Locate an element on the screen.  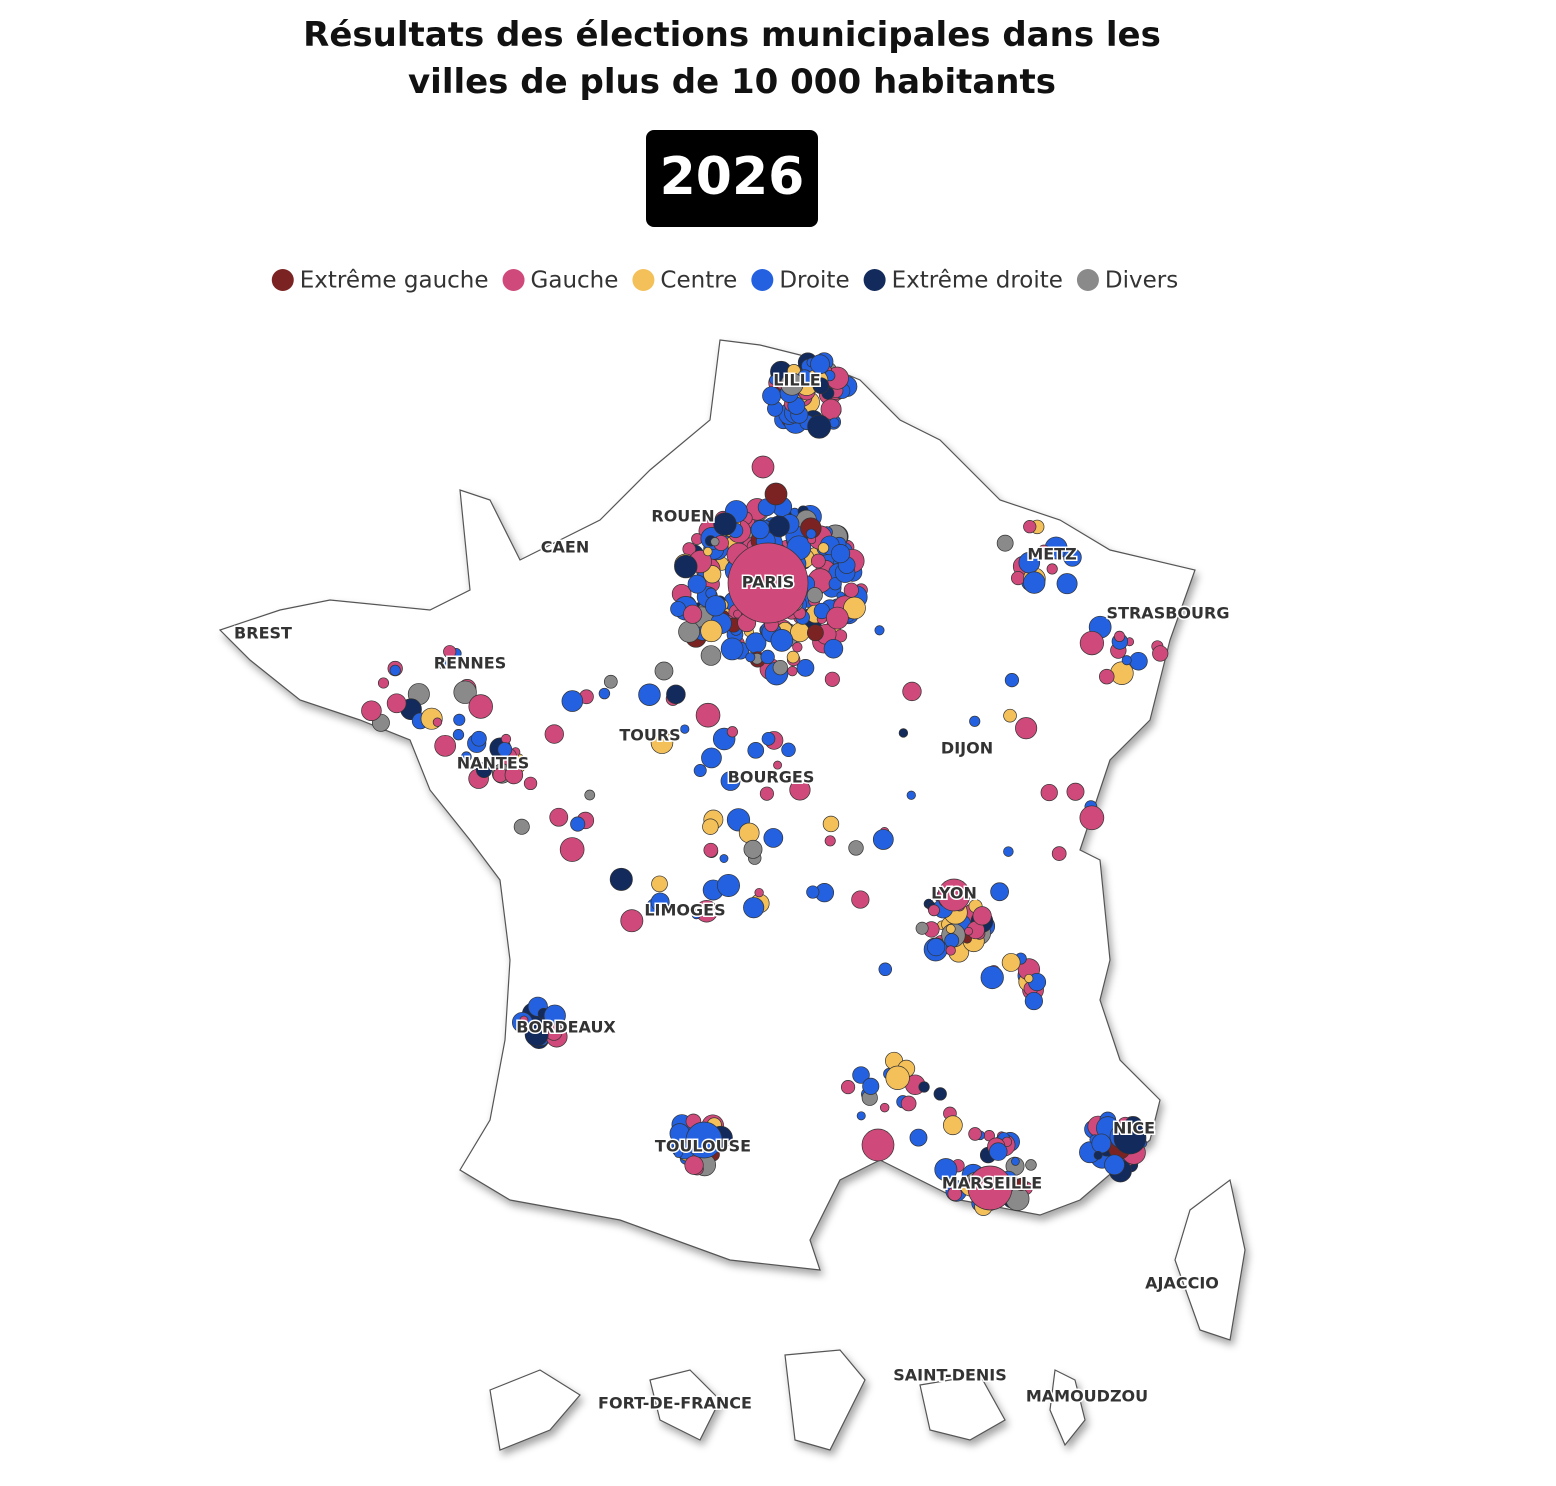
city-label: FORT-DE-FRANCE is located at coordinates (675, 1403).